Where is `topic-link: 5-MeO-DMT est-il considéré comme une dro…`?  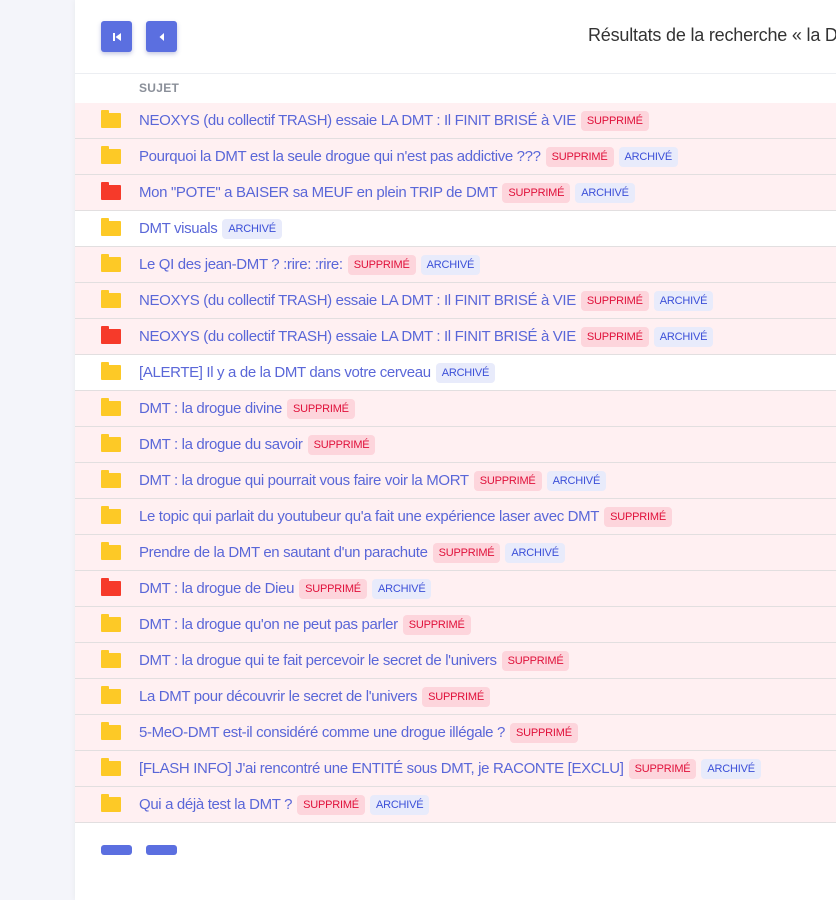 topic-link: 5-MeO-DMT est-il considéré comme une dro… is located at coordinates (322, 732).